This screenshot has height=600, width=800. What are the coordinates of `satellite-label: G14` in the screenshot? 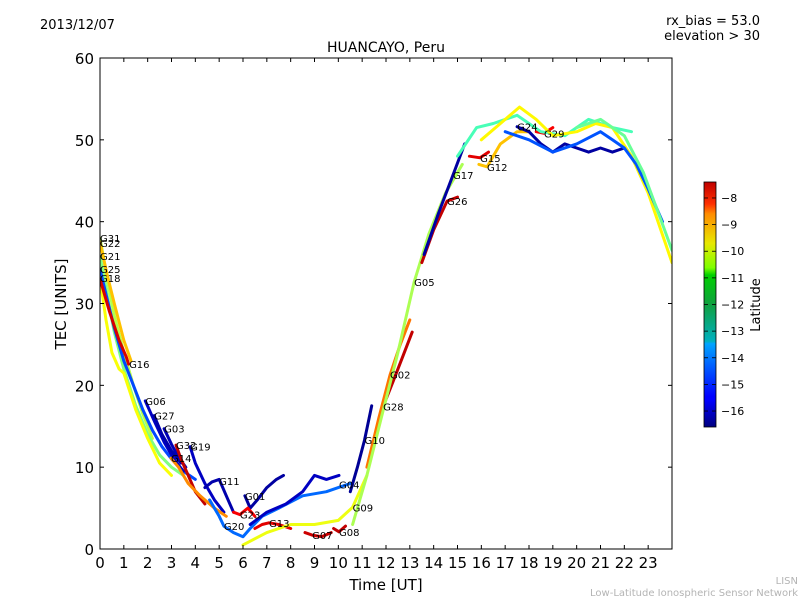 It's located at (181, 459).